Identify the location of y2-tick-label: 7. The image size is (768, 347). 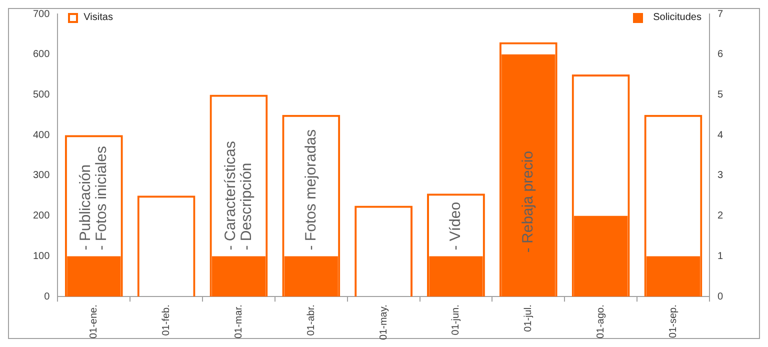
(720, 14).